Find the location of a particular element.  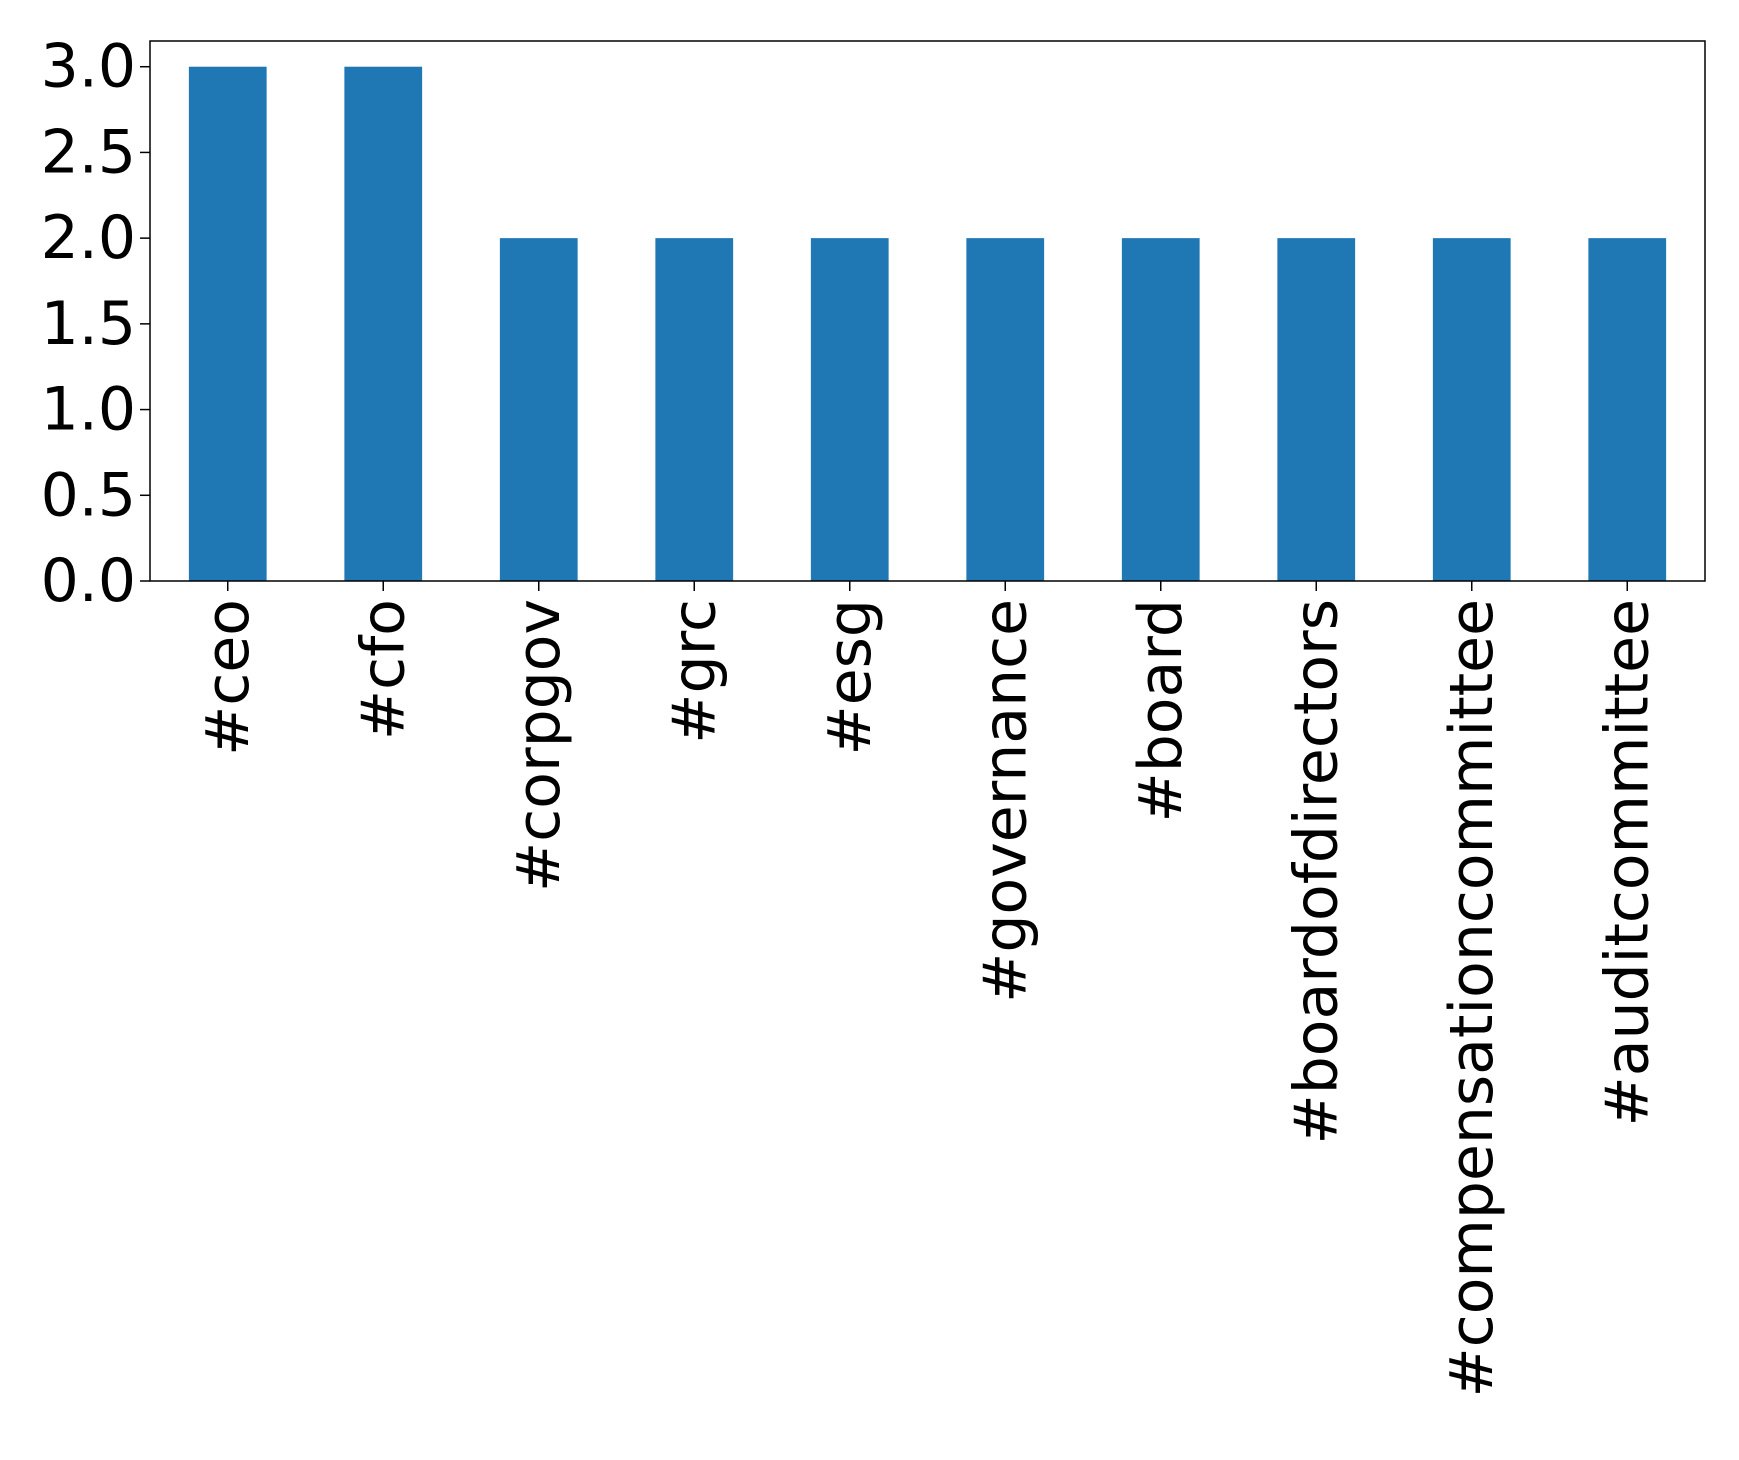

x-tick-label: #cfo is located at coordinates (383, 669).